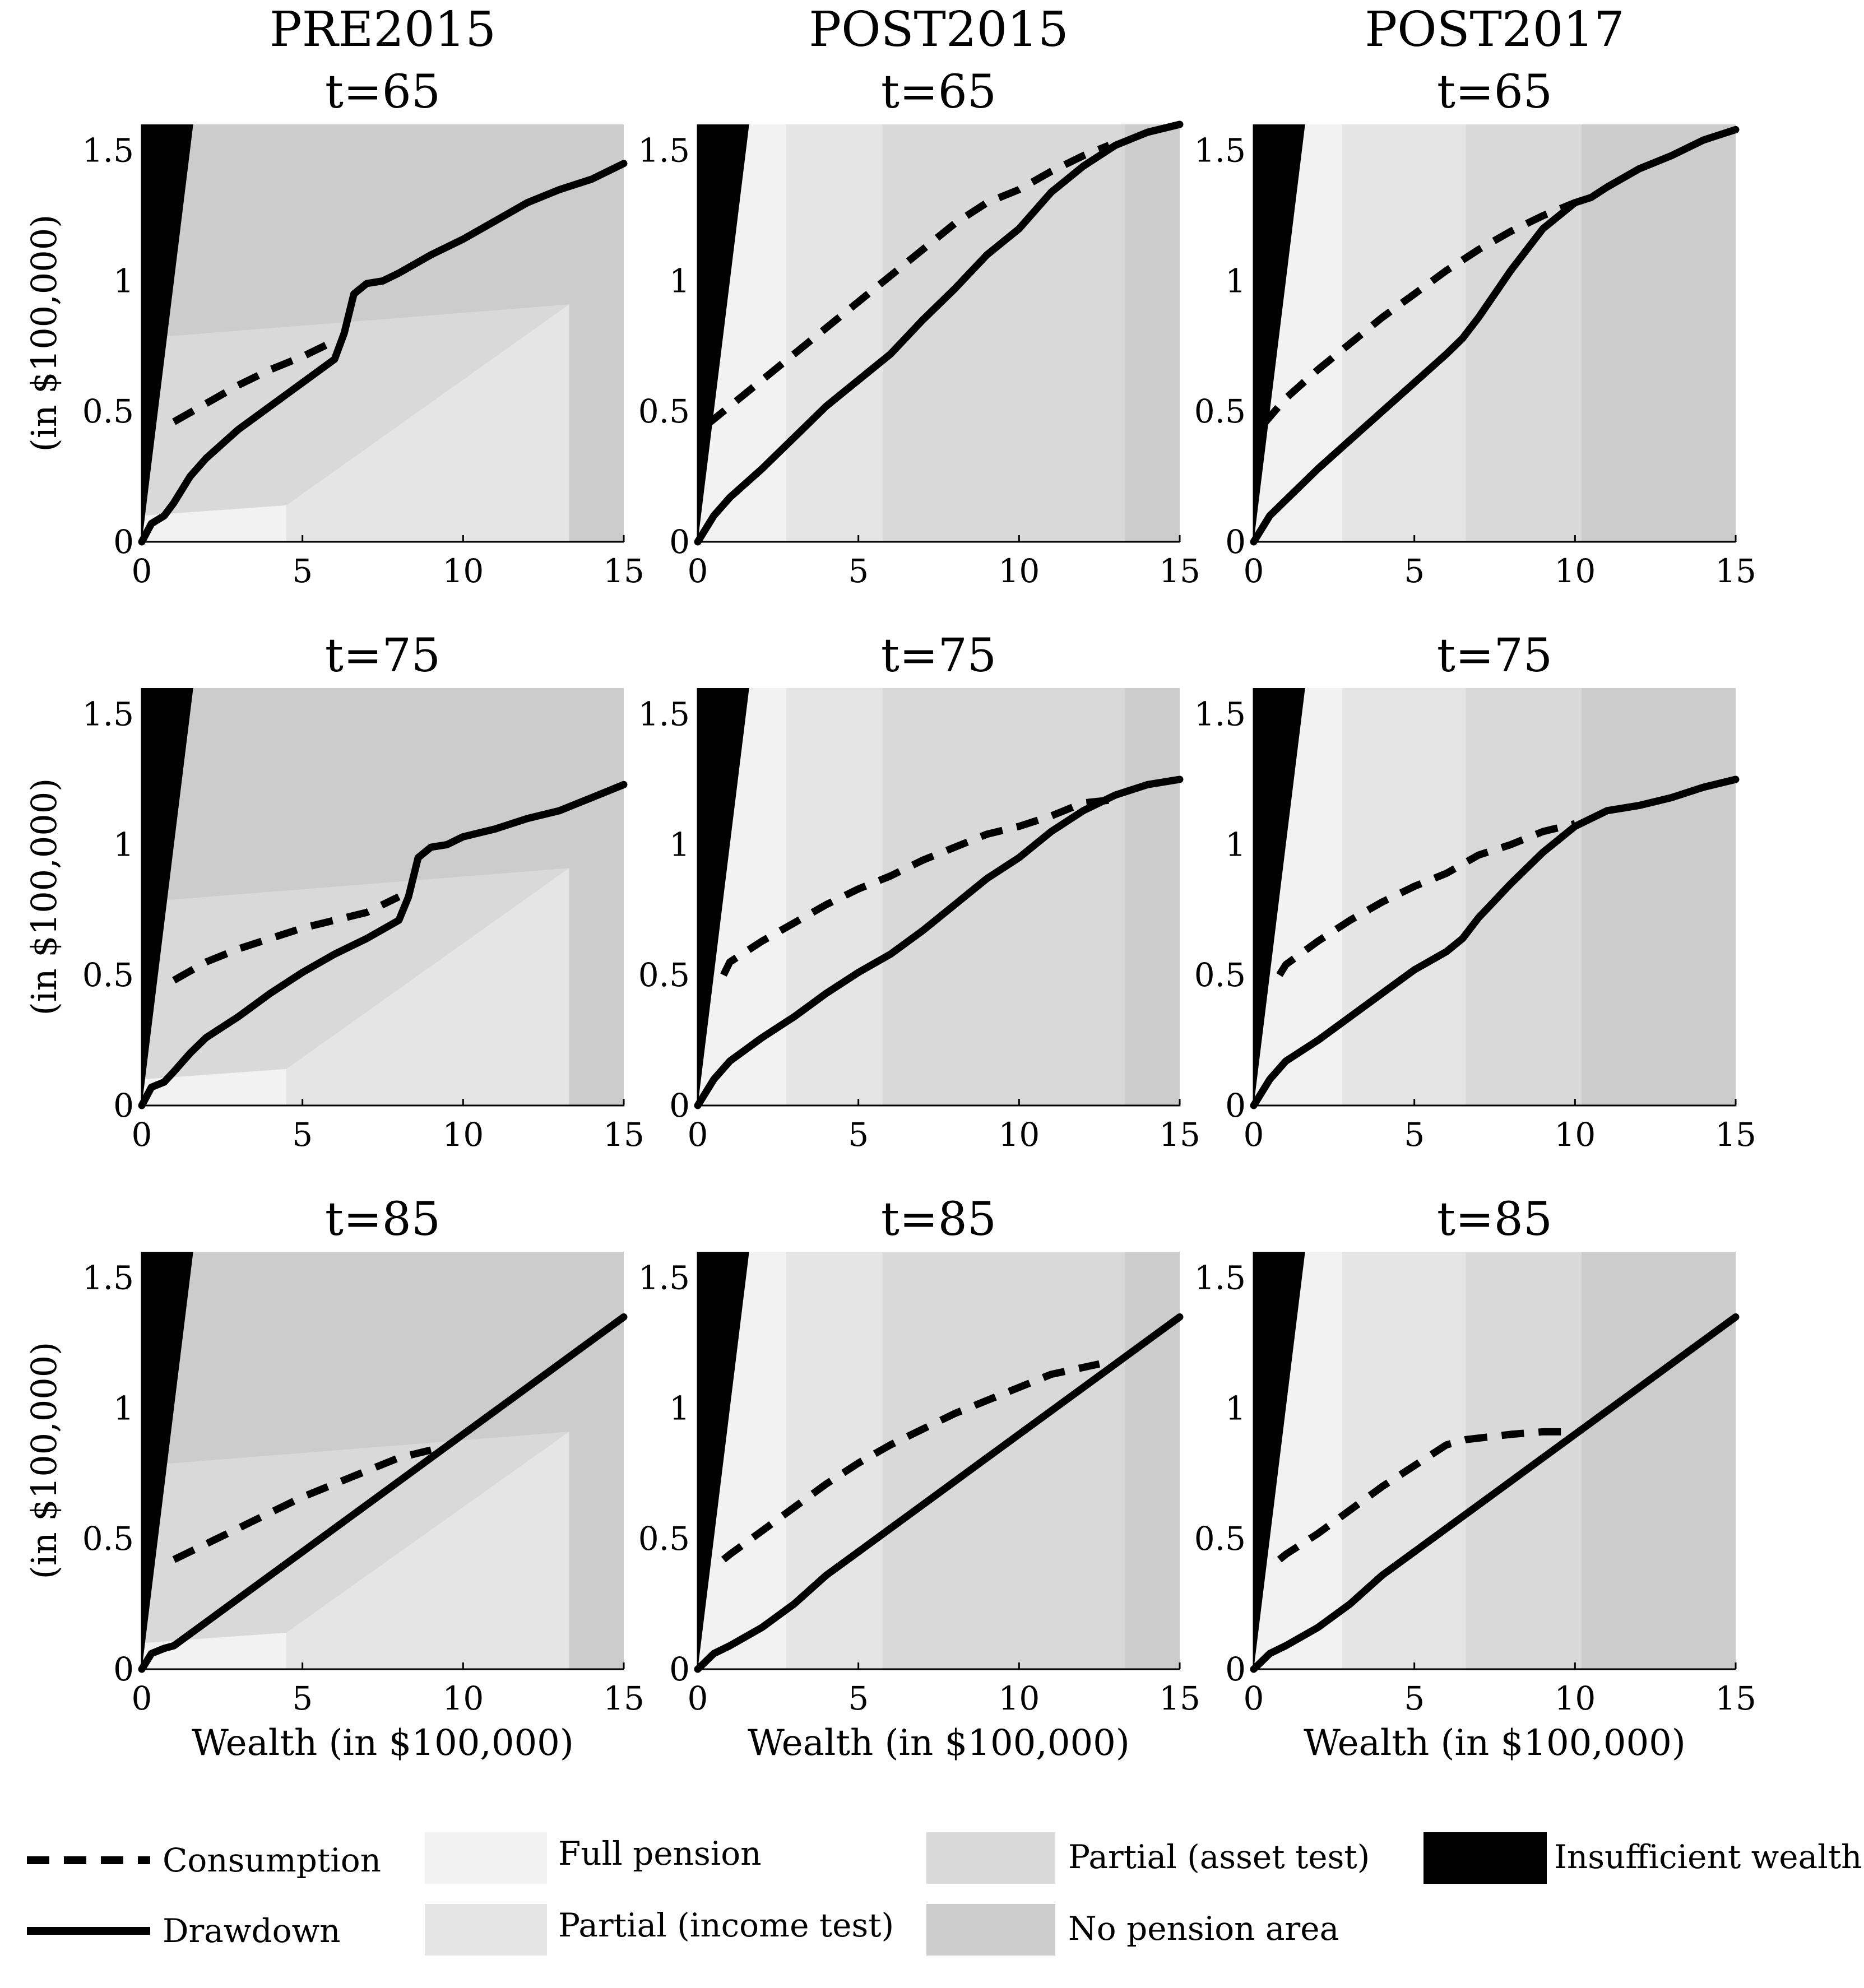  What do you see at coordinates (272, 1860) in the screenshot?
I see `legend-consumption-label: Consumption` at bounding box center [272, 1860].